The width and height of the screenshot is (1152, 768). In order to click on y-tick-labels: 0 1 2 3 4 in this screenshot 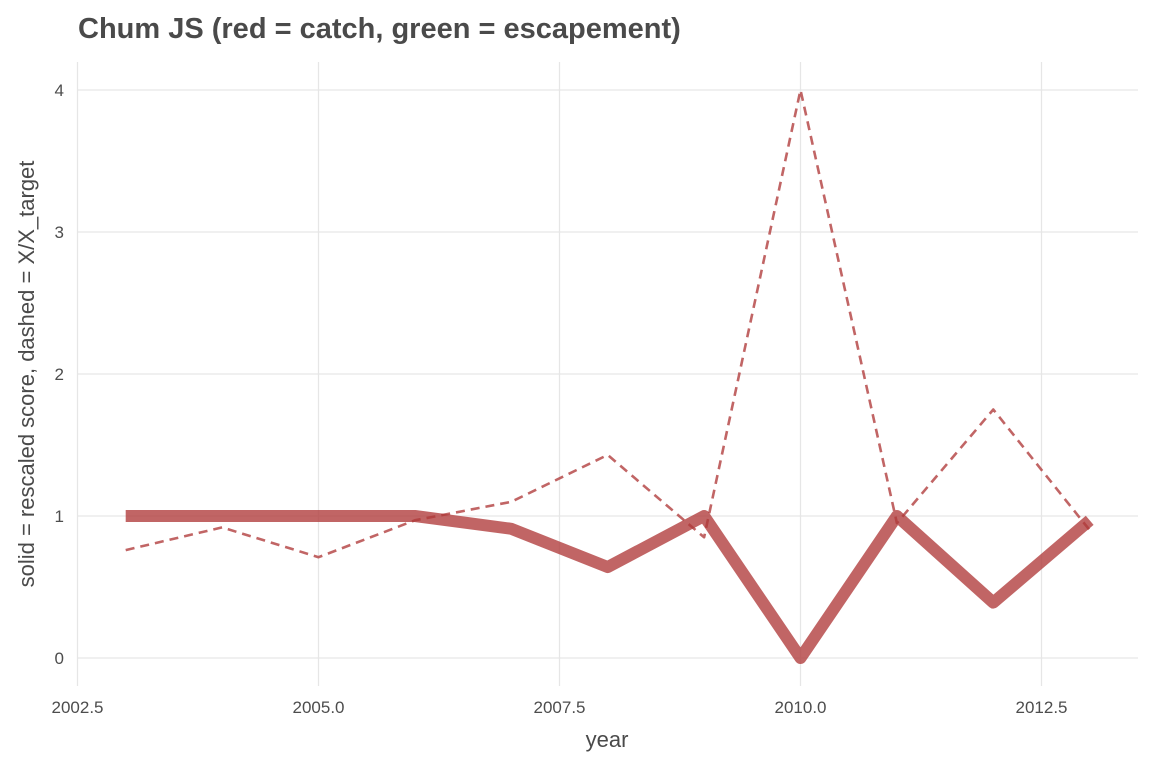, I will do `click(59, 374)`.